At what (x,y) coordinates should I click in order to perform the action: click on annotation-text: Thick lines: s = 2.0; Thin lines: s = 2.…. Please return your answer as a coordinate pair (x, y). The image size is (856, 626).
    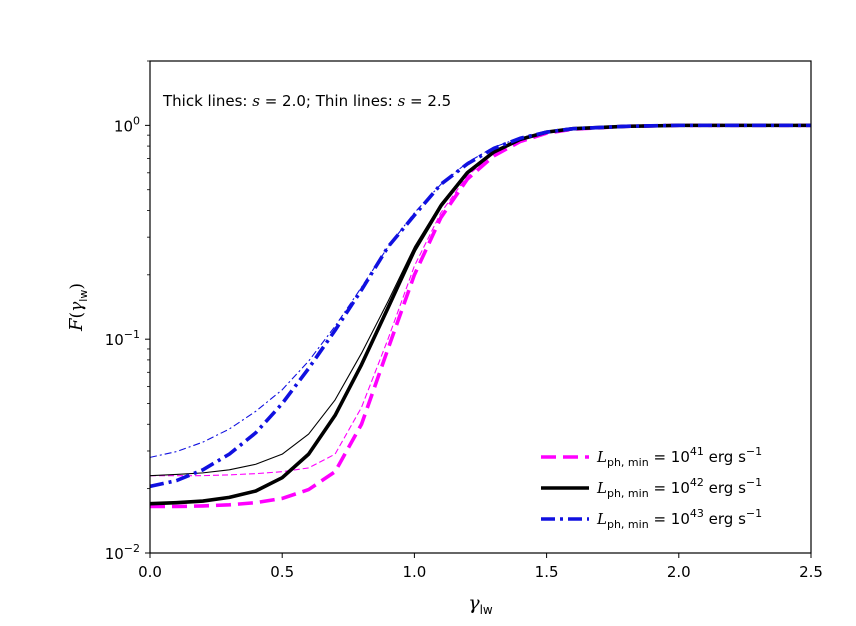
    Looking at the image, I should click on (306, 101).